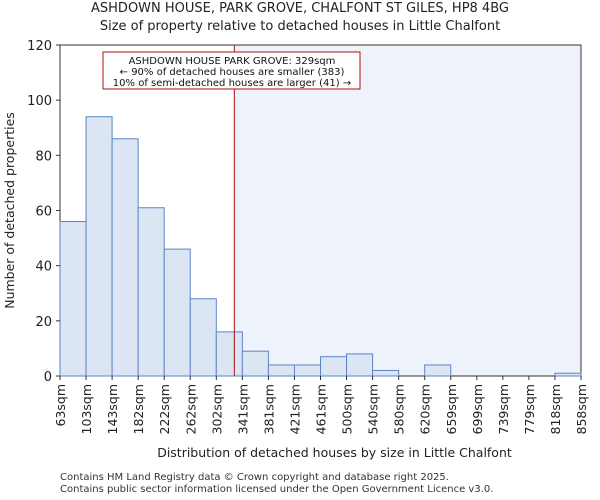  Describe the element at coordinates (581, 409) in the screenshot. I see `x-tick-label: 858sqm` at that location.